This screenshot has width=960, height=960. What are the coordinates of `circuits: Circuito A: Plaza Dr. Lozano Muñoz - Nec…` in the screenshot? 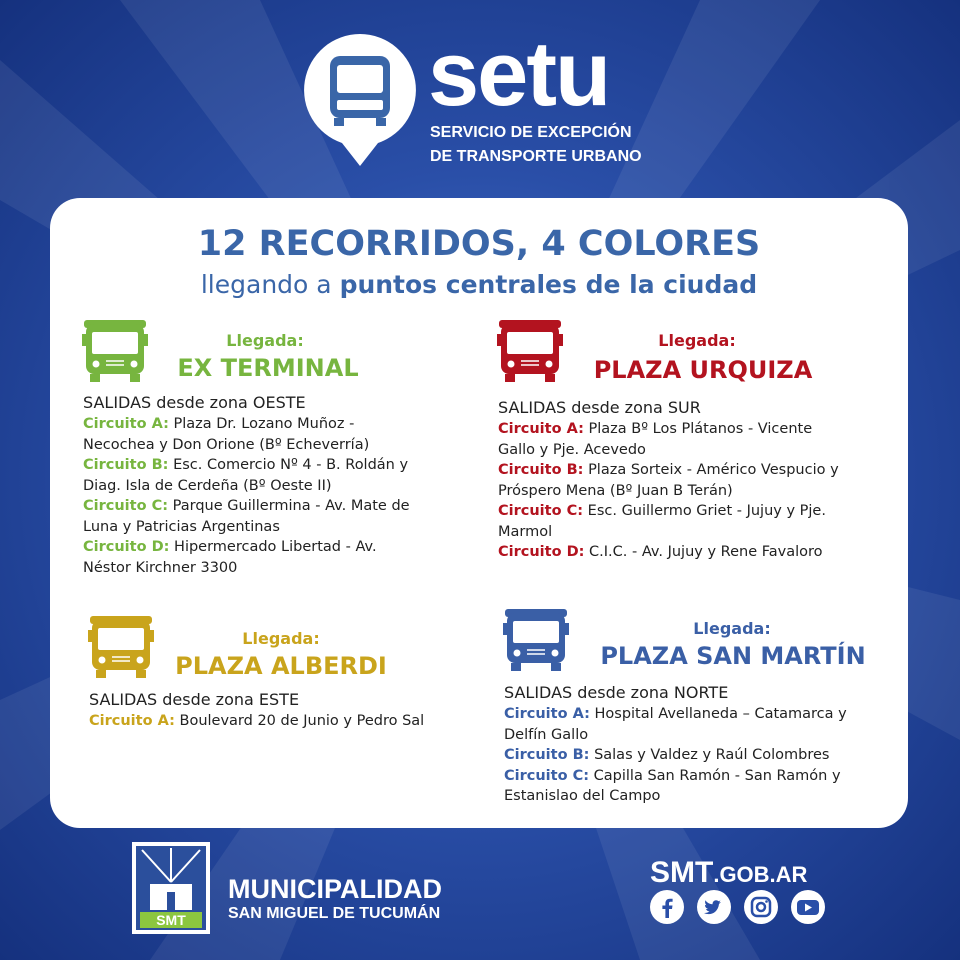 It's located at (255, 496).